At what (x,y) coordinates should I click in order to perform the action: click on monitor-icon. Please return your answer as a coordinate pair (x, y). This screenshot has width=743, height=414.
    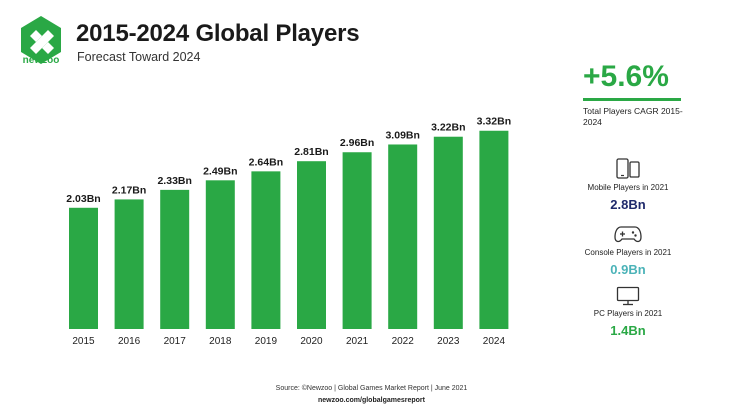
    Looking at the image, I should click on (628, 296).